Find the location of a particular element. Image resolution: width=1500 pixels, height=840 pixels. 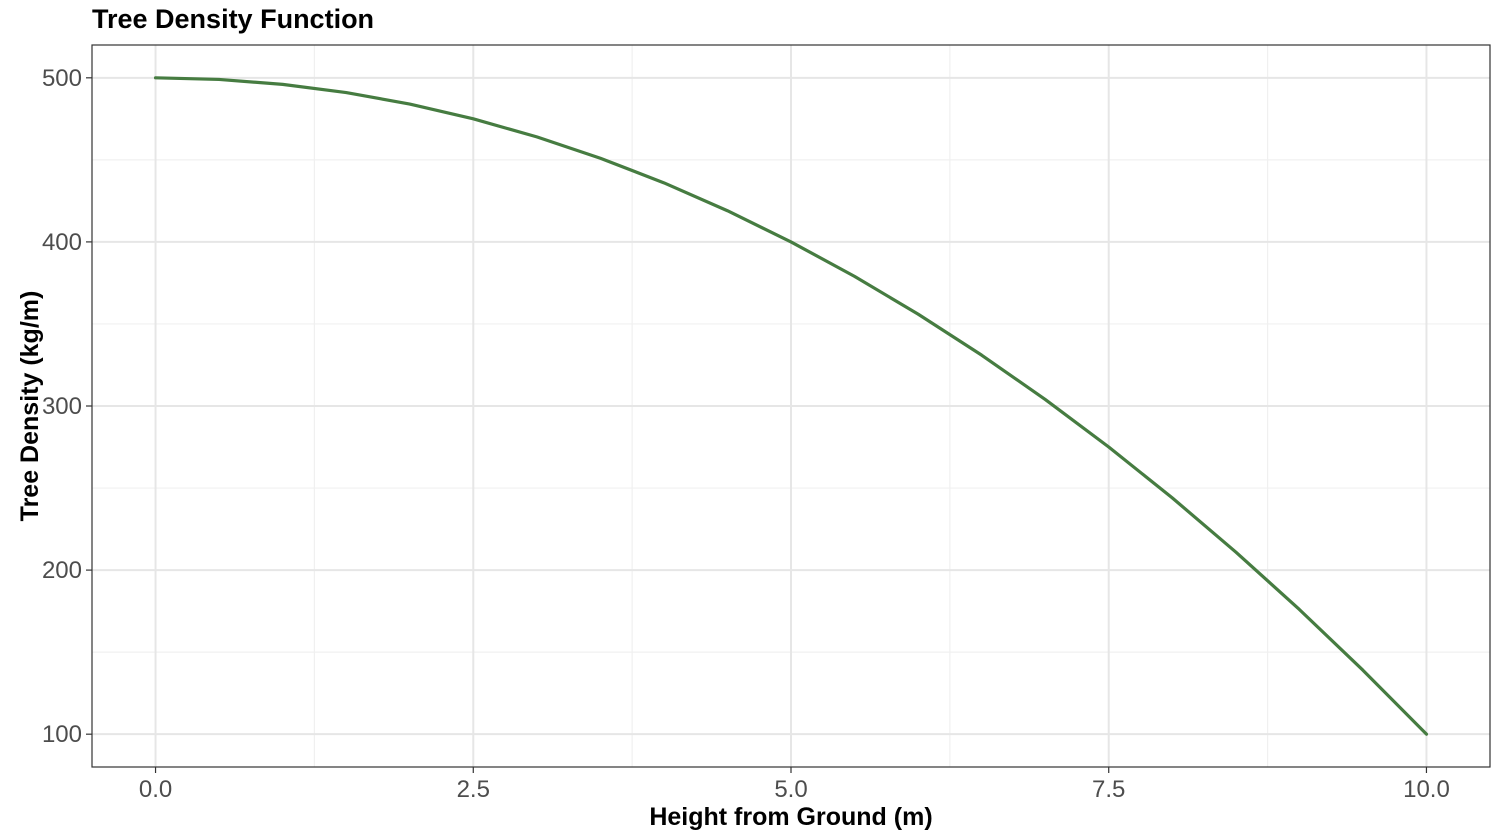

x-axis-ticks: 0.0 2.5 5.0 7.5 10.0 is located at coordinates (794, 785).